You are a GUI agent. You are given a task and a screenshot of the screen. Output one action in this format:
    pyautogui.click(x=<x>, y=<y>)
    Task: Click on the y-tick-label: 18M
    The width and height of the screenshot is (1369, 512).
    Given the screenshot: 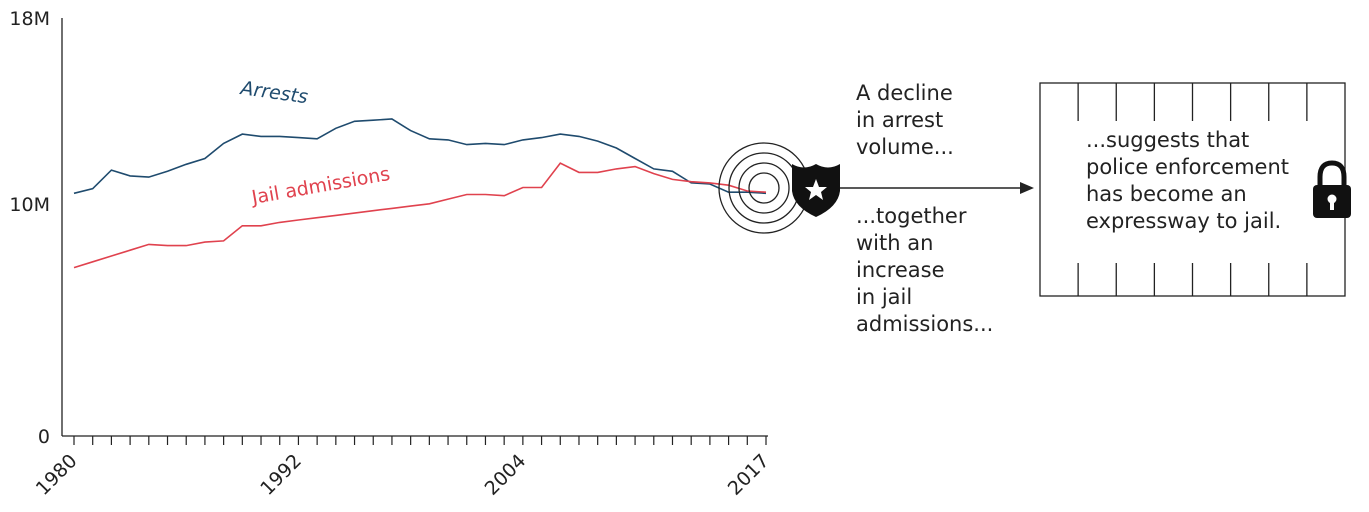 What is the action you would take?
    pyautogui.click(x=29, y=19)
    